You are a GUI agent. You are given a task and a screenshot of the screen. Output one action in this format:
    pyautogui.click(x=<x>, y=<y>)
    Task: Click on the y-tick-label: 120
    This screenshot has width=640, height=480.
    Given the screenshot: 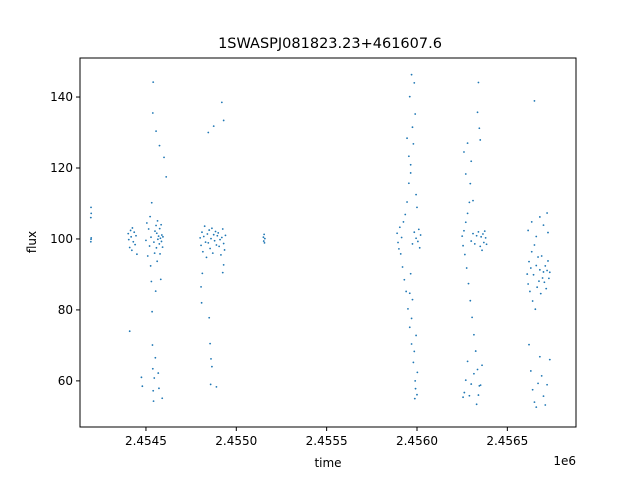 What is the action you would take?
    pyautogui.click(x=61, y=168)
    